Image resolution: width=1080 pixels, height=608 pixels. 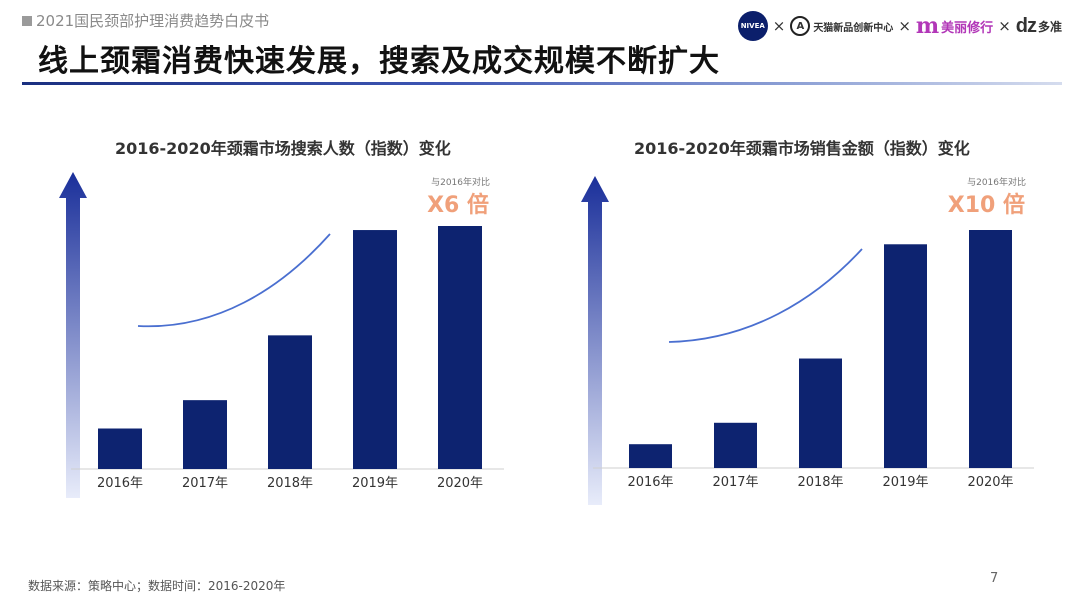 I want to click on chart-1-x-tick-label: 2017年, so click(x=205, y=483).